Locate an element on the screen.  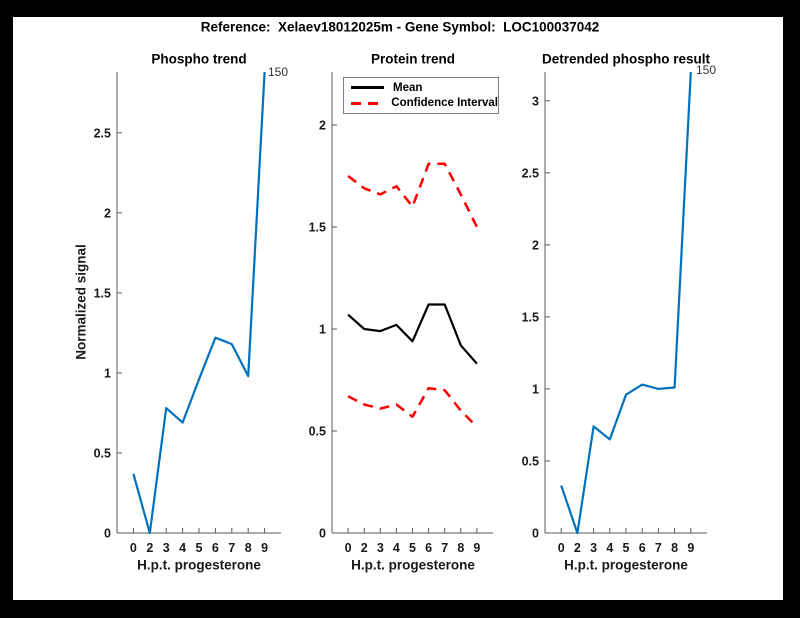
subplot2-xlabel: H.p.t. progesterone is located at coordinates (413, 565).